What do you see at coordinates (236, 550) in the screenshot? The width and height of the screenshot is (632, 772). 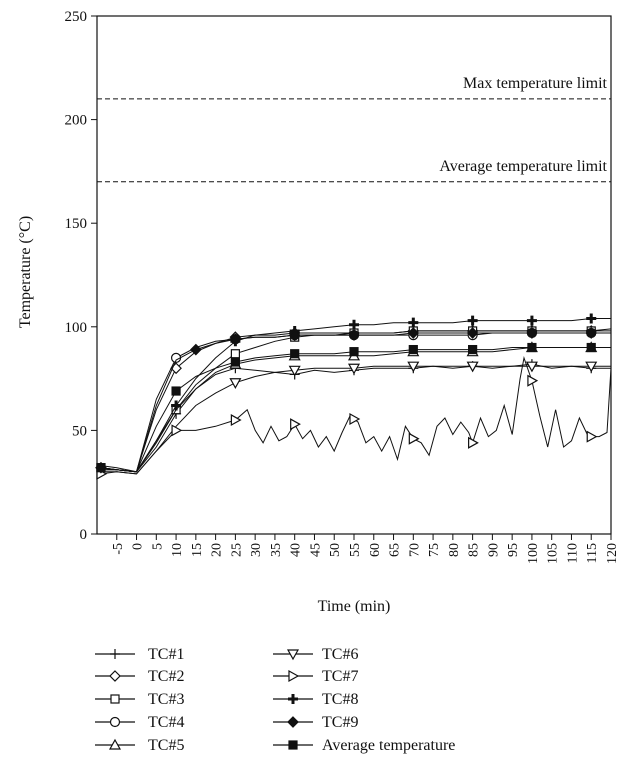 I see `x-tick-label: 25` at bounding box center [236, 550].